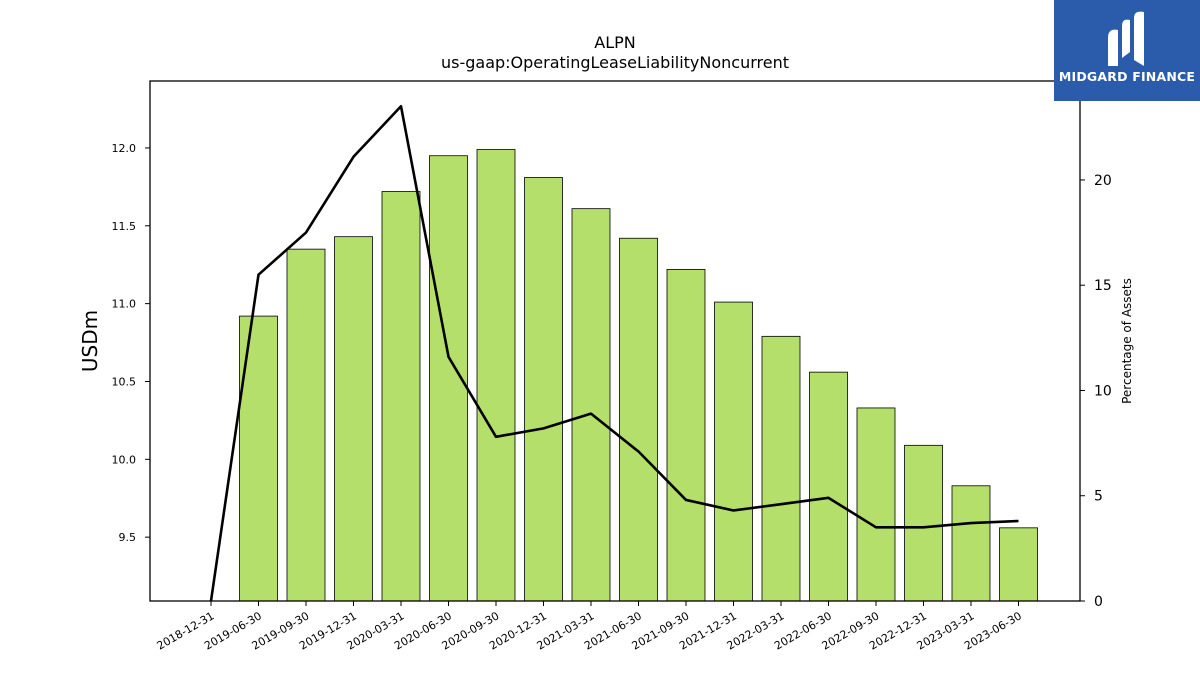 The height and width of the screenshot is (675, 1200). I want to click on brand-logo: MIDGARD FINANCE, so click(1127, 50).